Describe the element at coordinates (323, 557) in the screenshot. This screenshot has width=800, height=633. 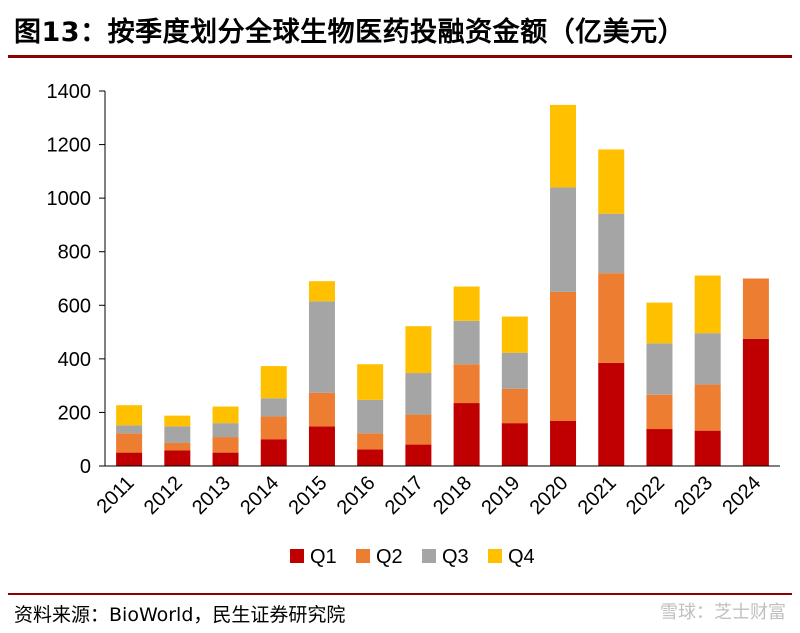
I see `legend-label-q1: Q1` at that location.